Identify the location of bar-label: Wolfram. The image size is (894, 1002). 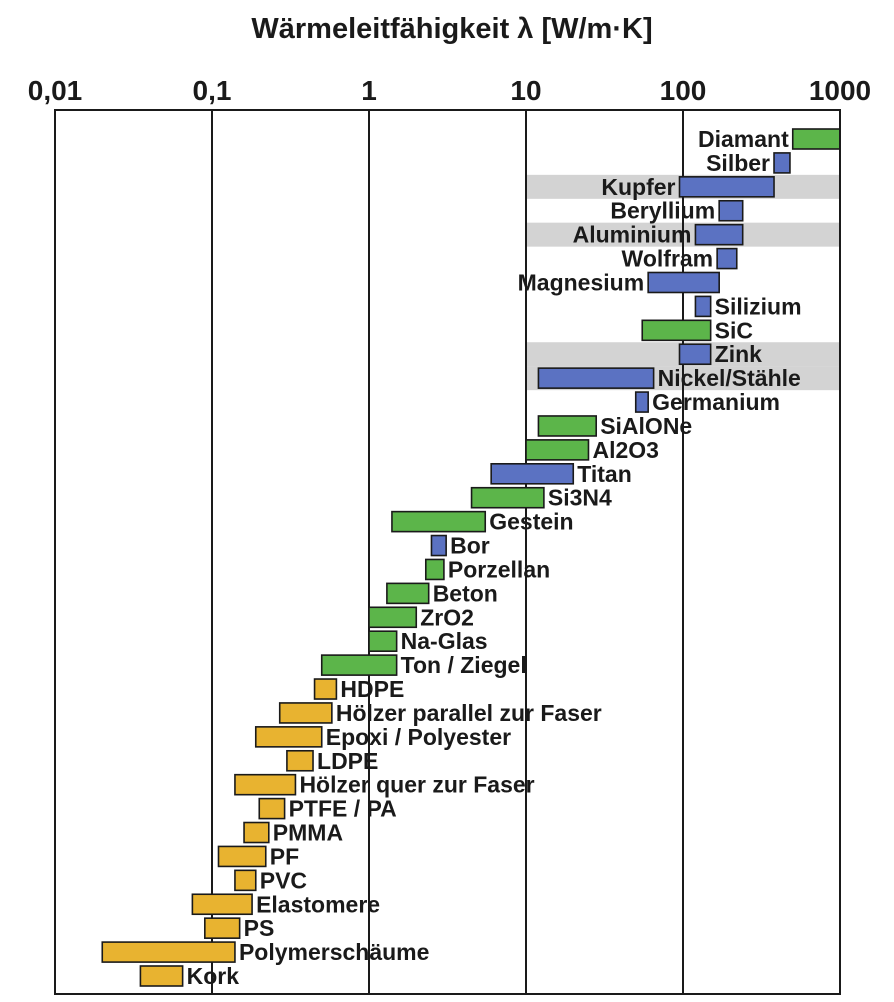
(668, 259).